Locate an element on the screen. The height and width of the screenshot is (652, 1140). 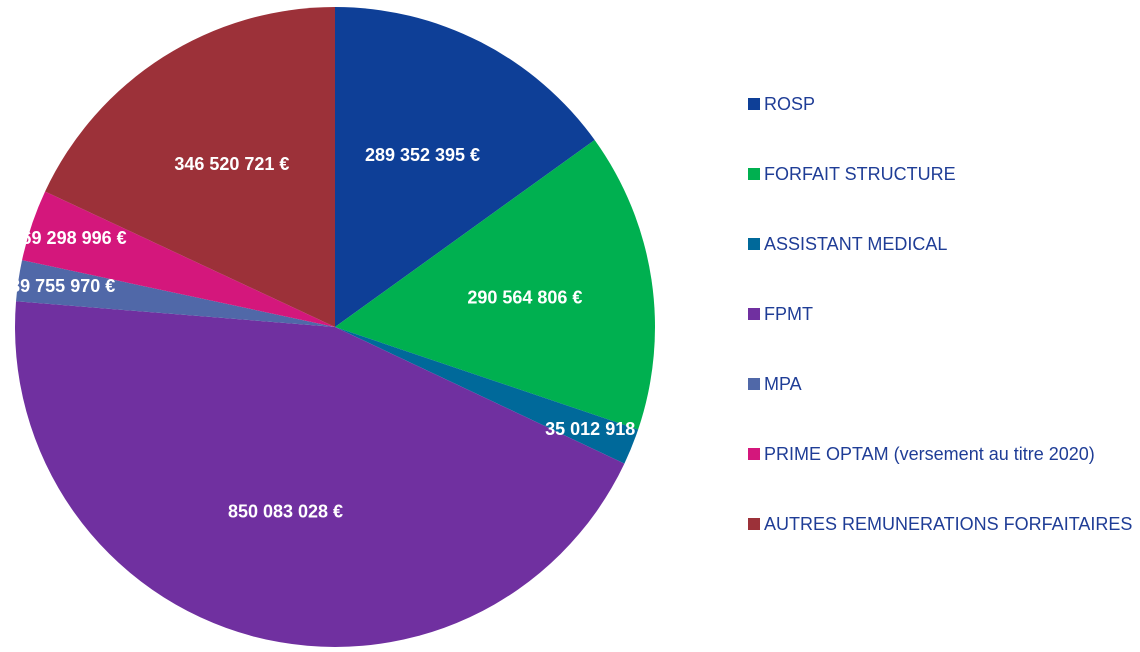
data-label: 290 564 806 € is located at coordinates (524, 297).